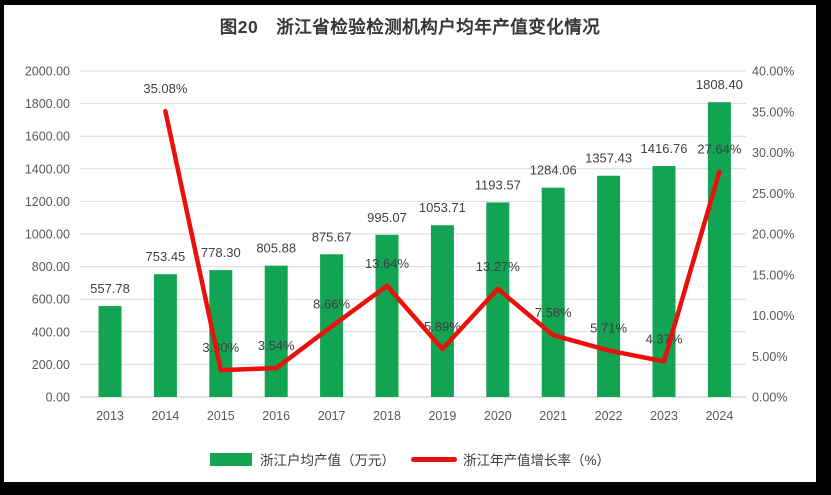 Image resolution: width=831 pixels, height=495 pixels. Describe the element at coordinates (773, 194) in the screenshot. I see `right-axis-tick-label: 25.00%` at that location.